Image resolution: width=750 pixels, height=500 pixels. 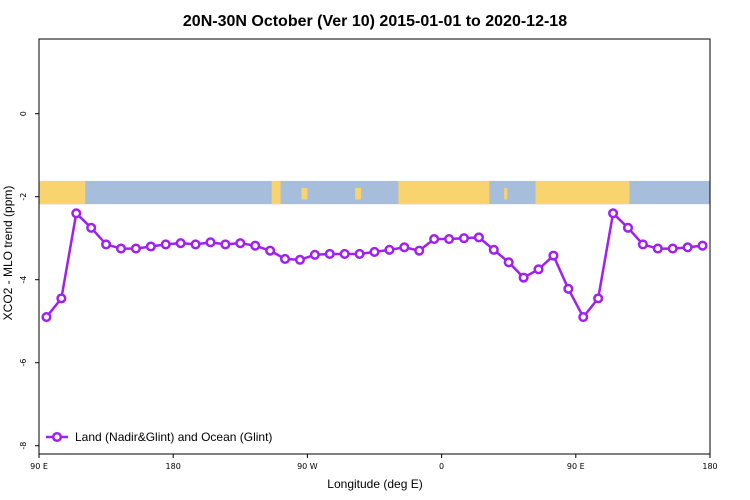 What do you see at coordinates (374, 462) in the screenshot?
I see `x-axis: 90 E 180 90 W 0 90 E 180` at bounding box center [374, 462].